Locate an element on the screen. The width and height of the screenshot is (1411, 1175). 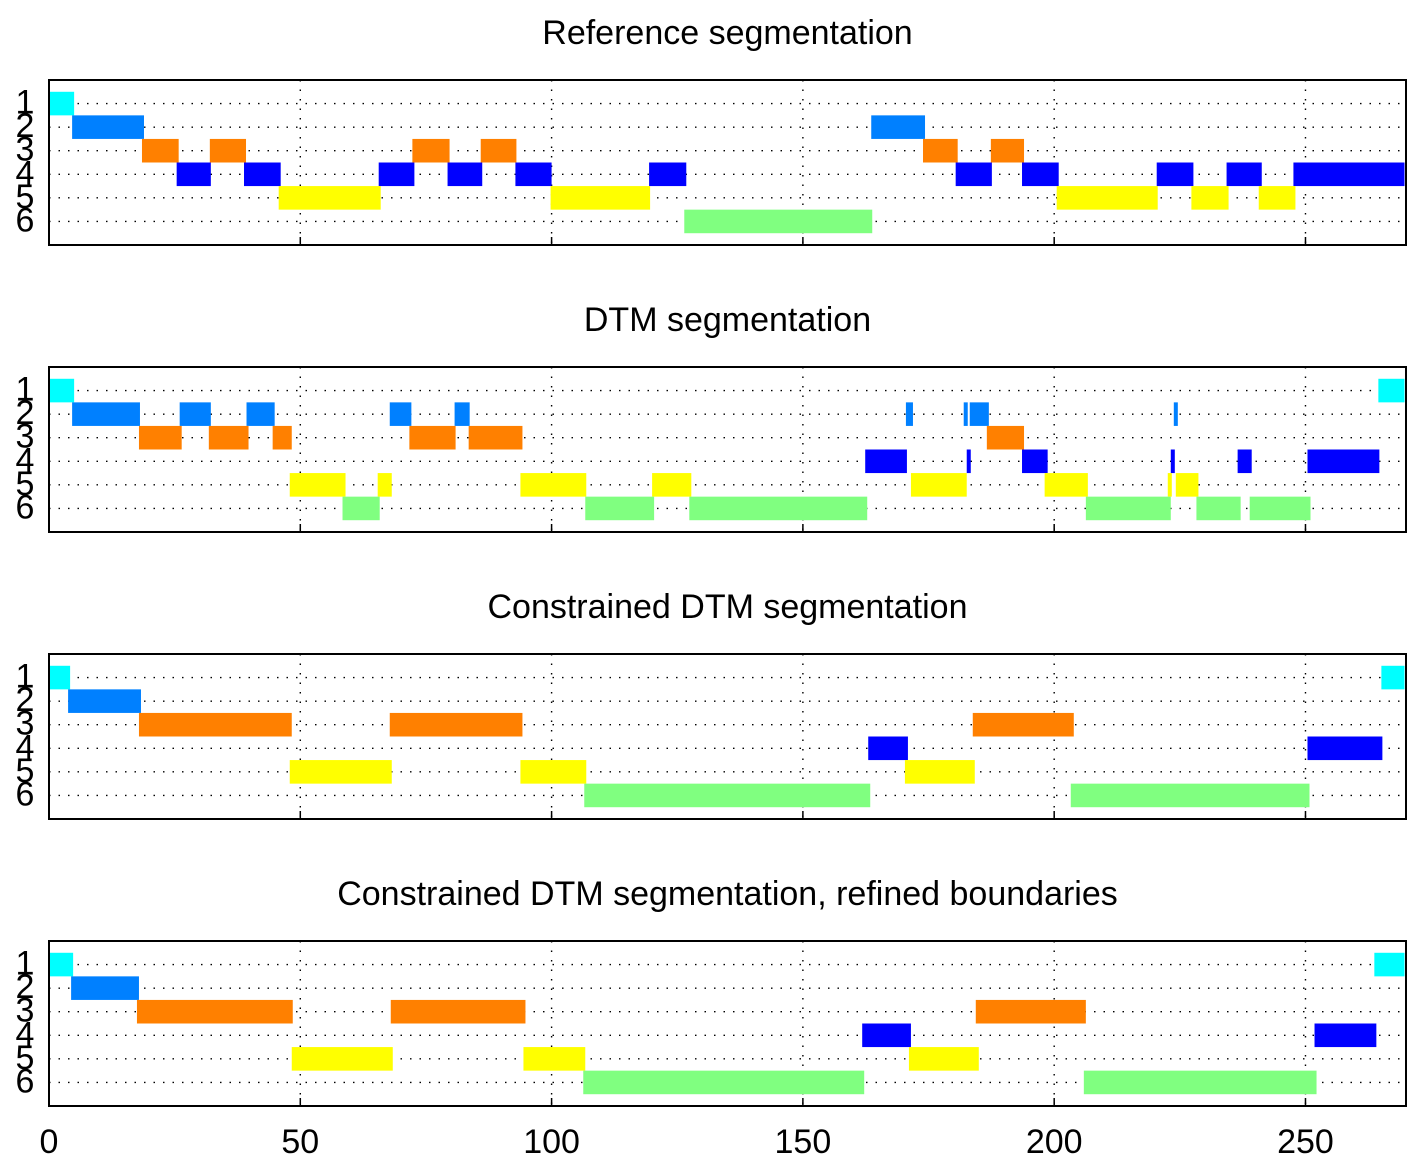
x-tick-label: 100 is located at coordinates (551, 1142).